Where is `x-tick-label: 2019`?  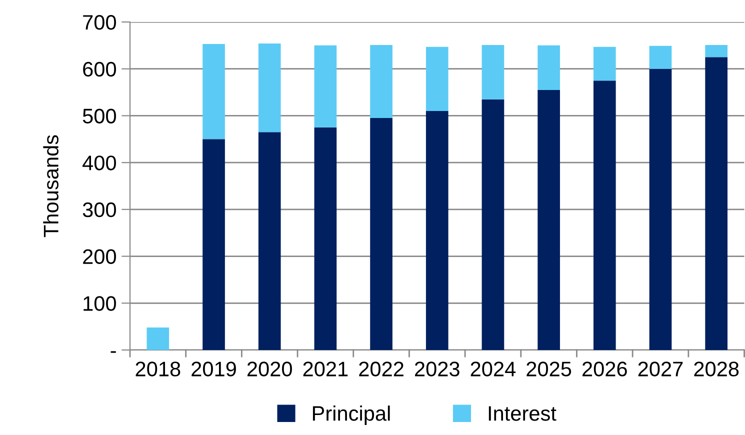 x-tick-label: 2019 is located at coordinates (214, 369).